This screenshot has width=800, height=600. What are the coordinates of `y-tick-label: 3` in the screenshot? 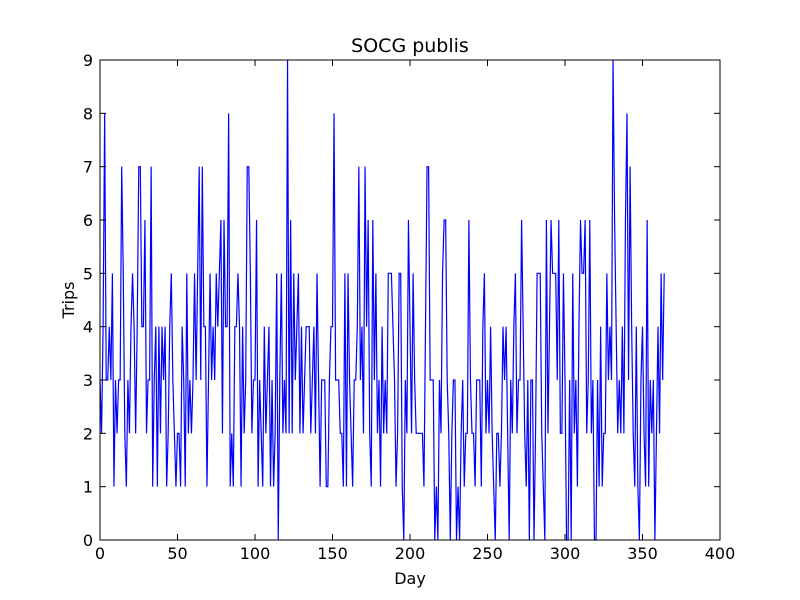 It's located at (88, 380).